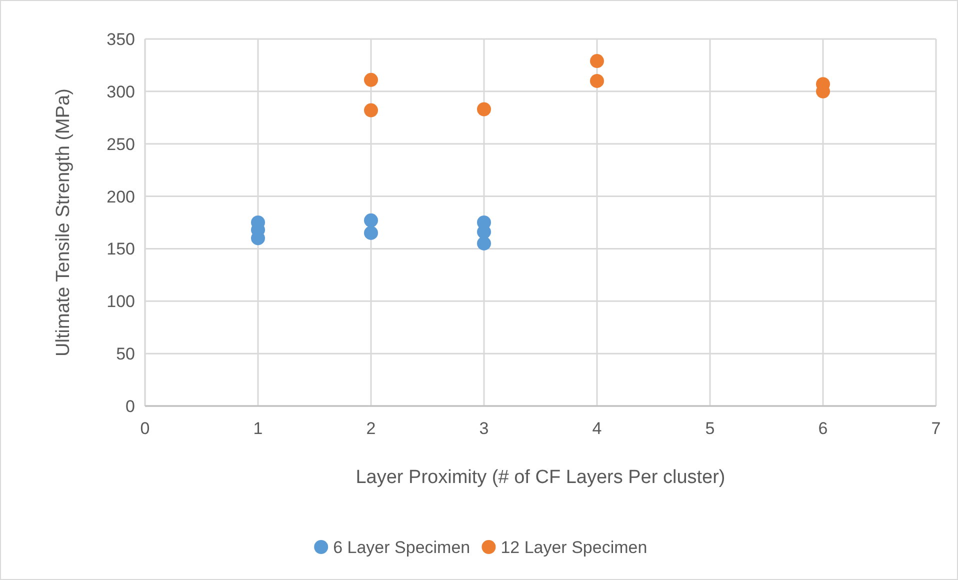 The width and height of the screenshot is (958, 580). I want to click on x-tick-label: 6, so click(823, 428).